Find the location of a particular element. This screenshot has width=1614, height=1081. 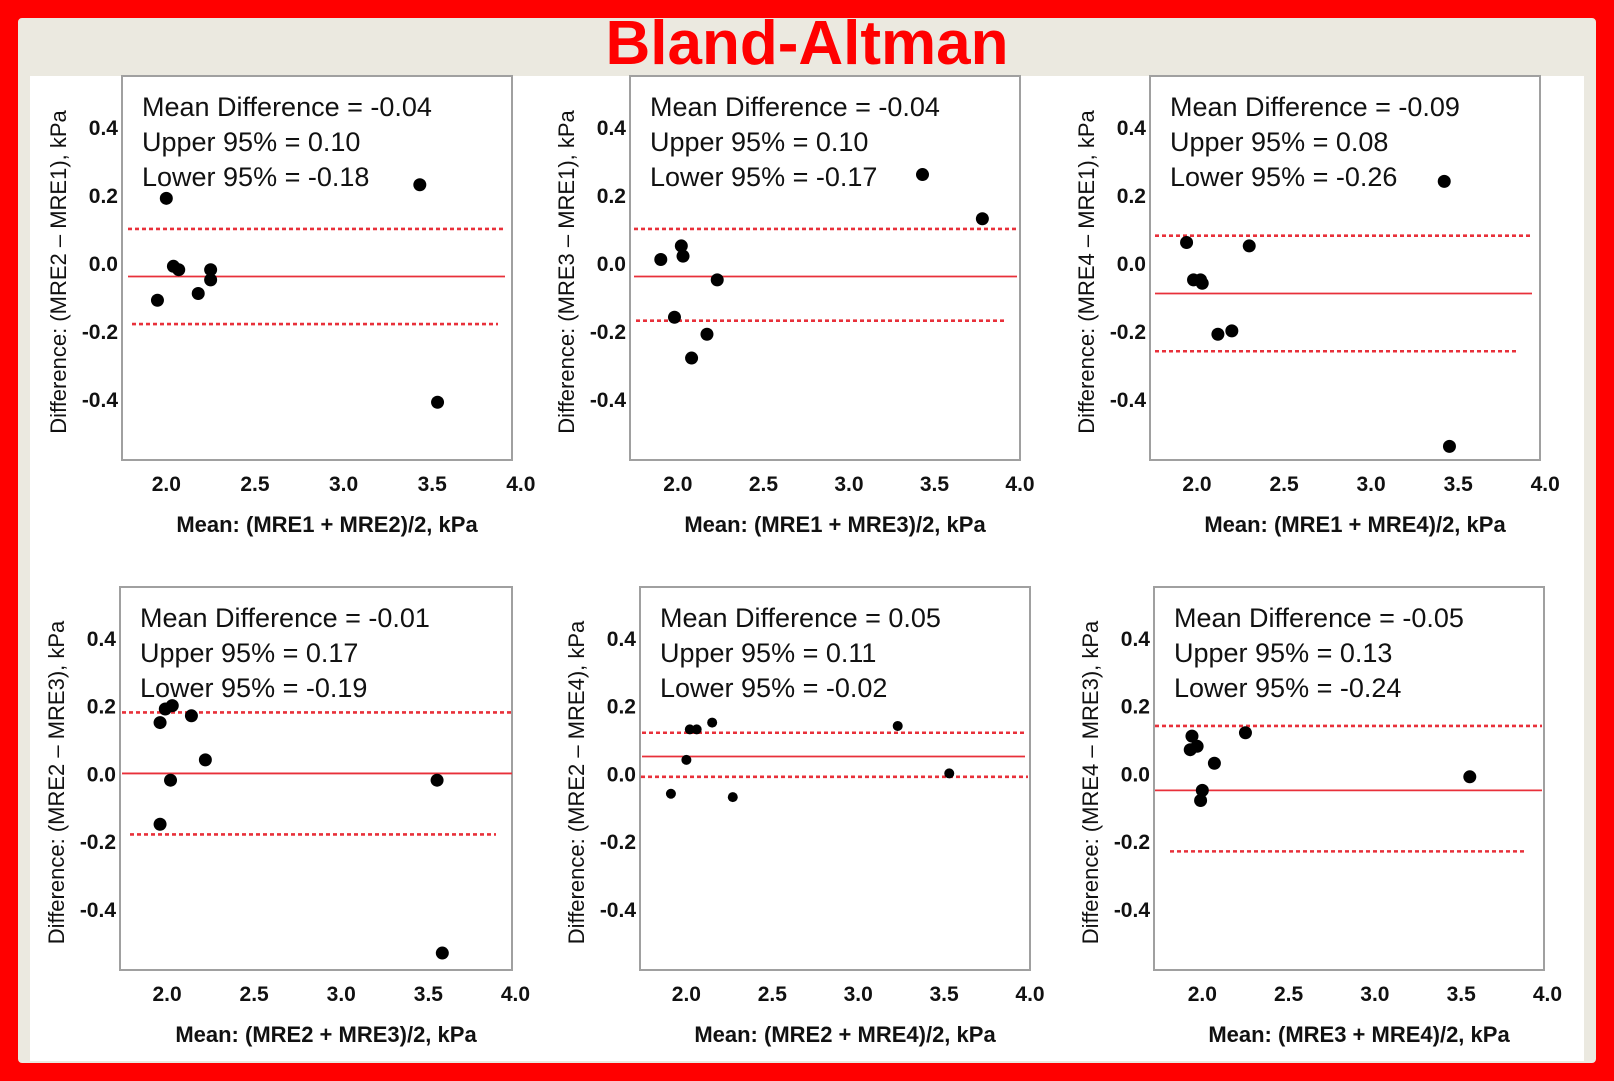

x-axis-label: Mean: (MRE1 + MRE2)/2, kPa is located at coordinates (327, 524).